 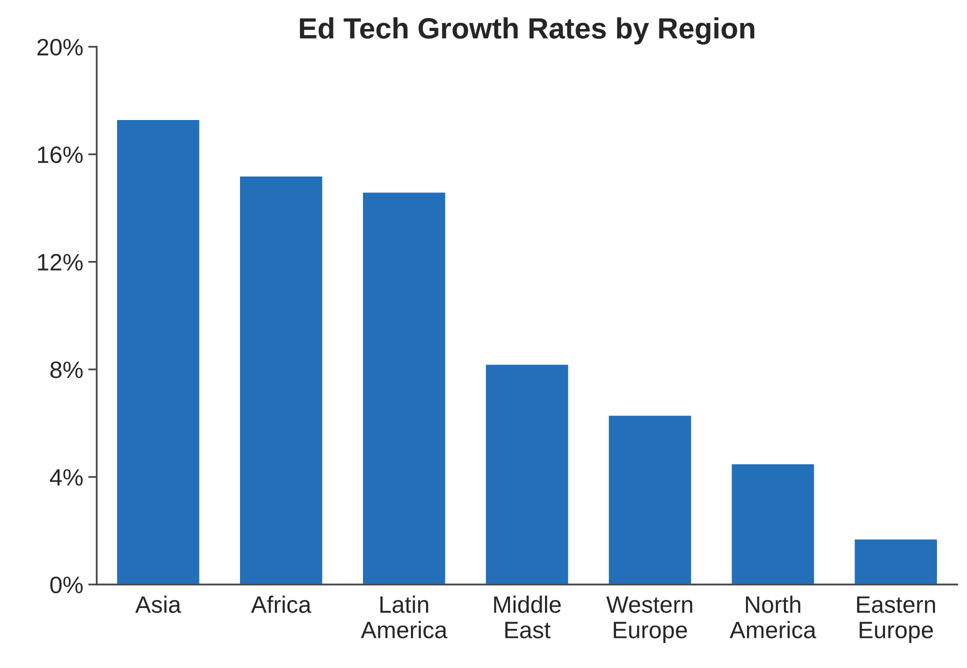 What do you see at coordinates (158, 604) in the screenshot?
I see `x-tick-label: Asia` at bounding box center [158, 604].